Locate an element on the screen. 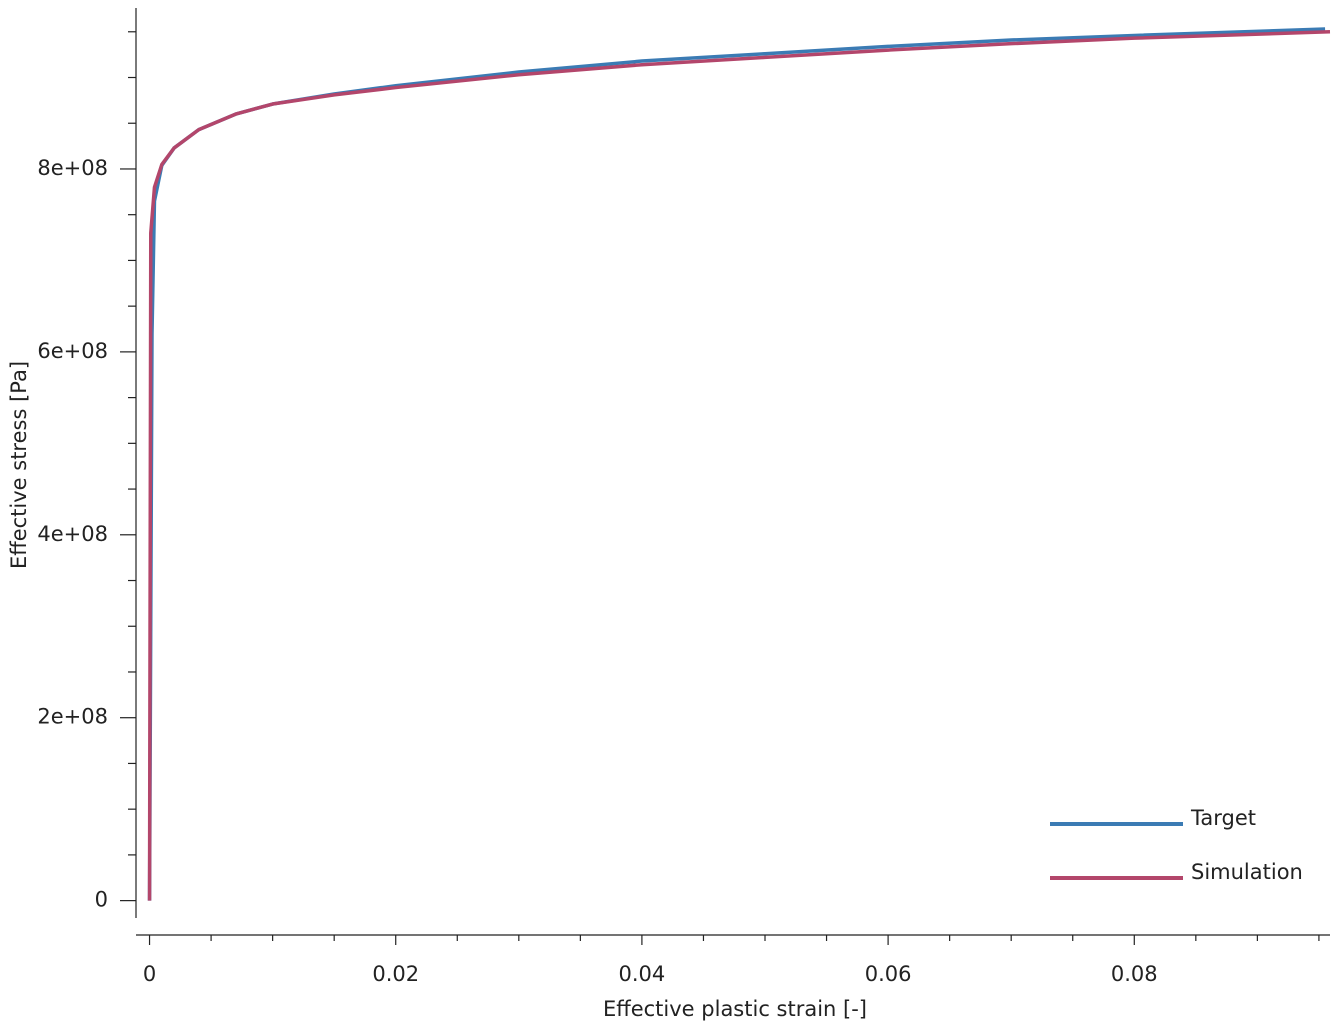  y-tick-label: 4e+08 is located at coordinates (72, 534).